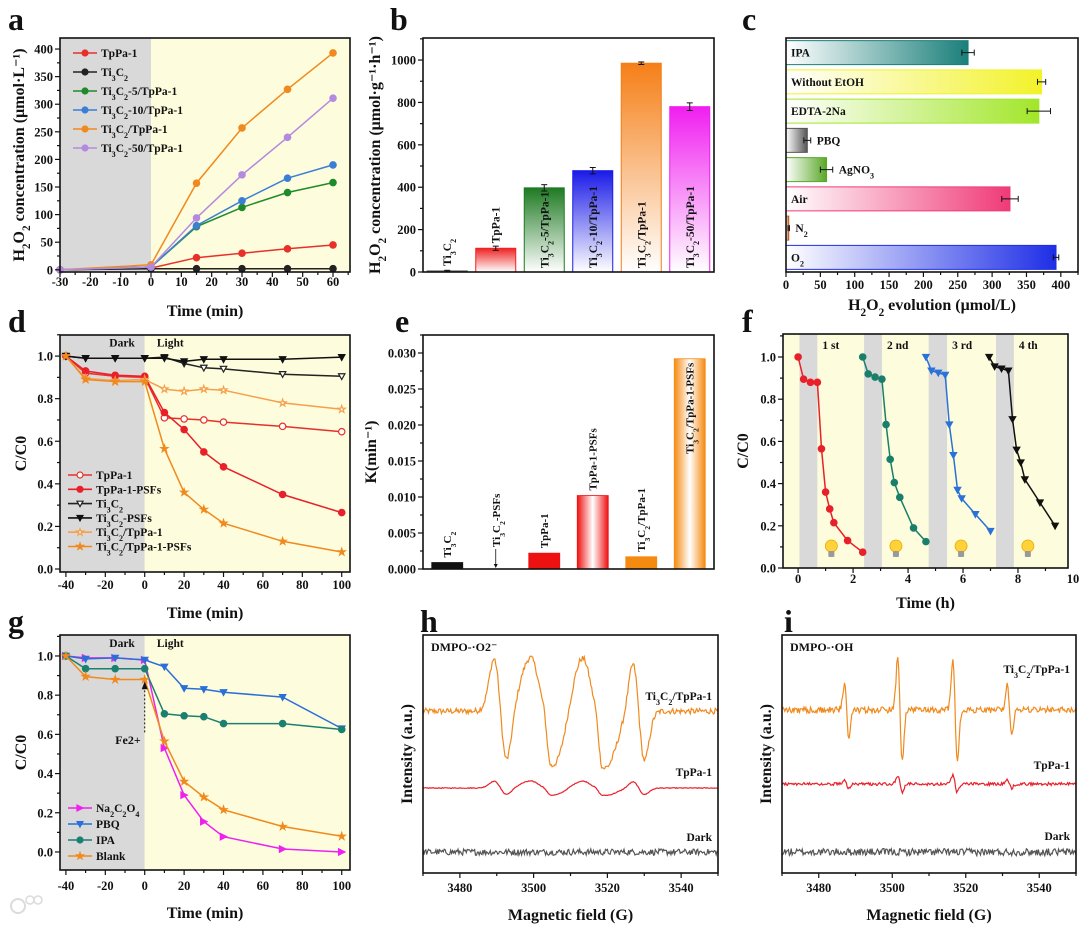  I want to click on x-tick-label: 3520, so click(607, 888).